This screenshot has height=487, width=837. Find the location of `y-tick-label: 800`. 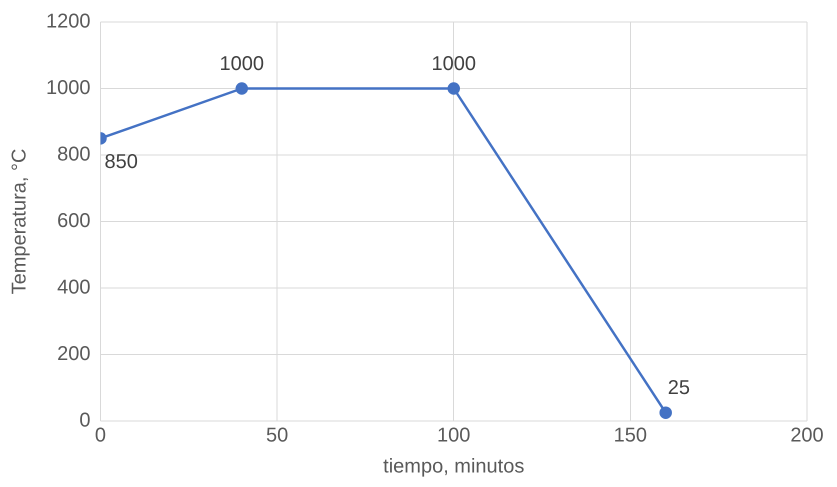

y-tick-label: 800 is located at coordinates (73, 155).